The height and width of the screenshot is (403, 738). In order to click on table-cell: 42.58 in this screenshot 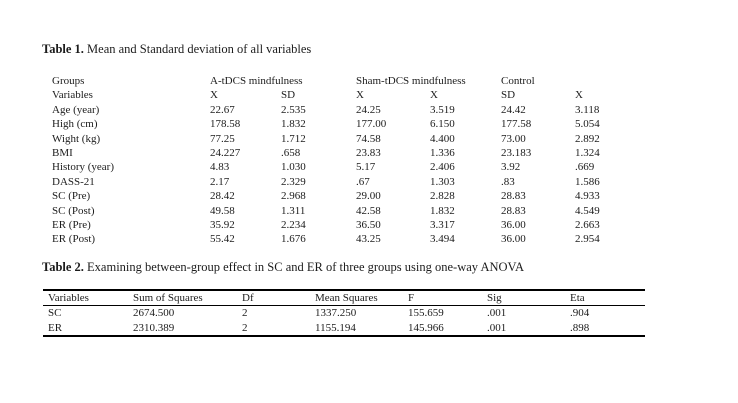, I will do `click(368, 210)`.